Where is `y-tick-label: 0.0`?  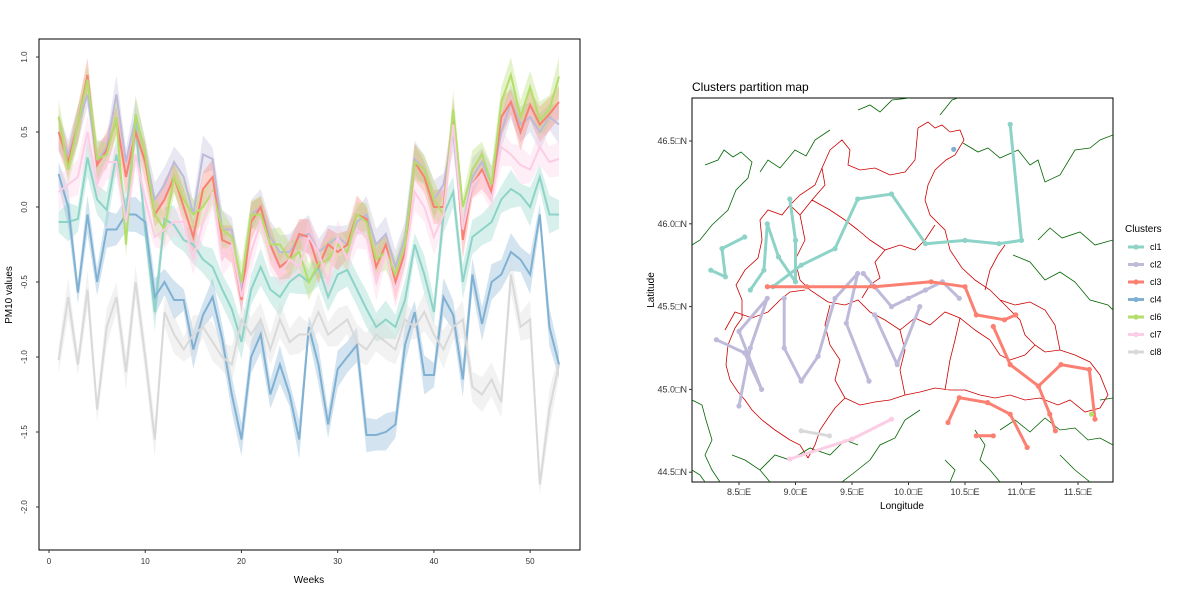 y-tick-label: 0.0 is located at coordinates (24, 207).